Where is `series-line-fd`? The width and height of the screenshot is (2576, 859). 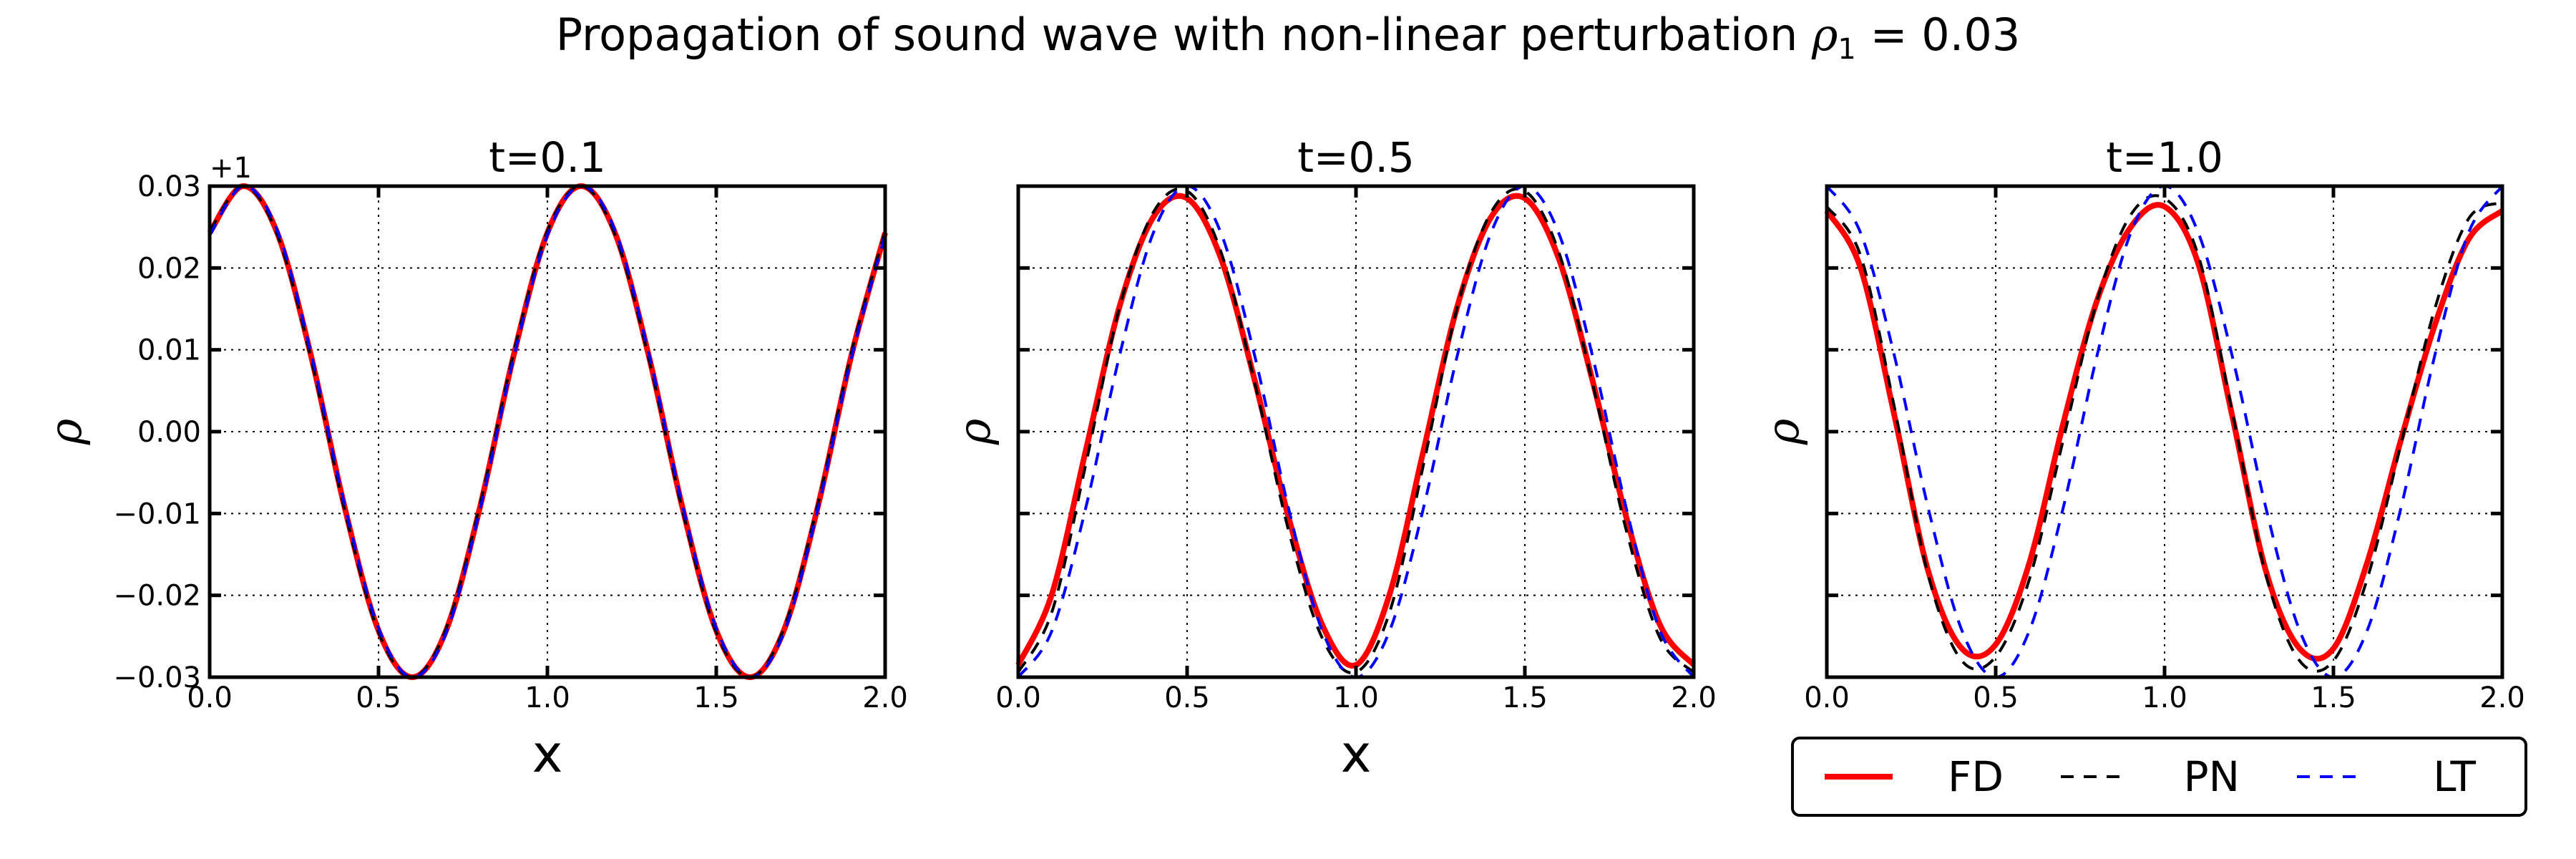 series-line-fd is located at coordinates (2164, 432).